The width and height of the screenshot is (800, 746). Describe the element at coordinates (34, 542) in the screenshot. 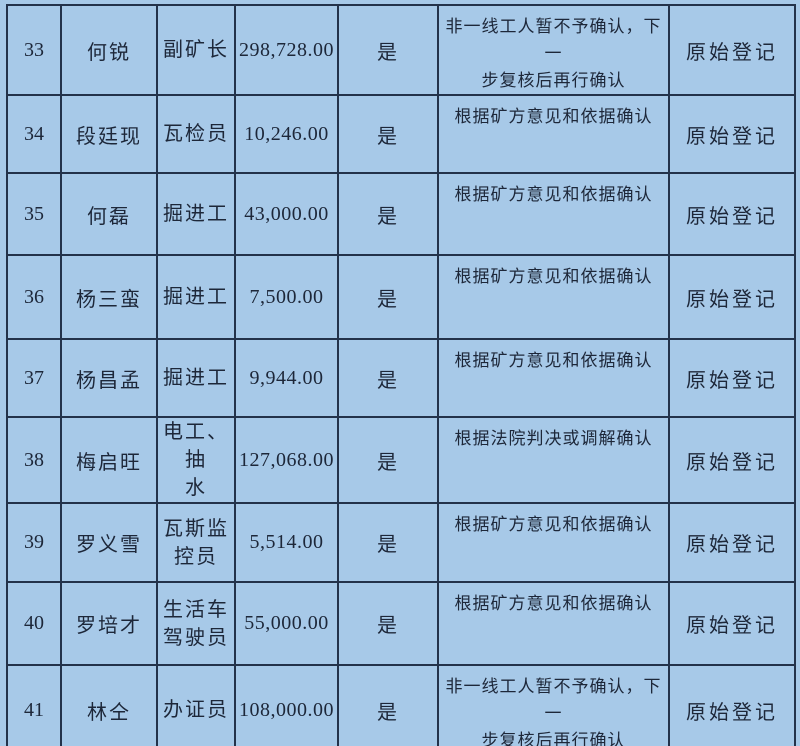

I see `cell-index: 39` at that location.